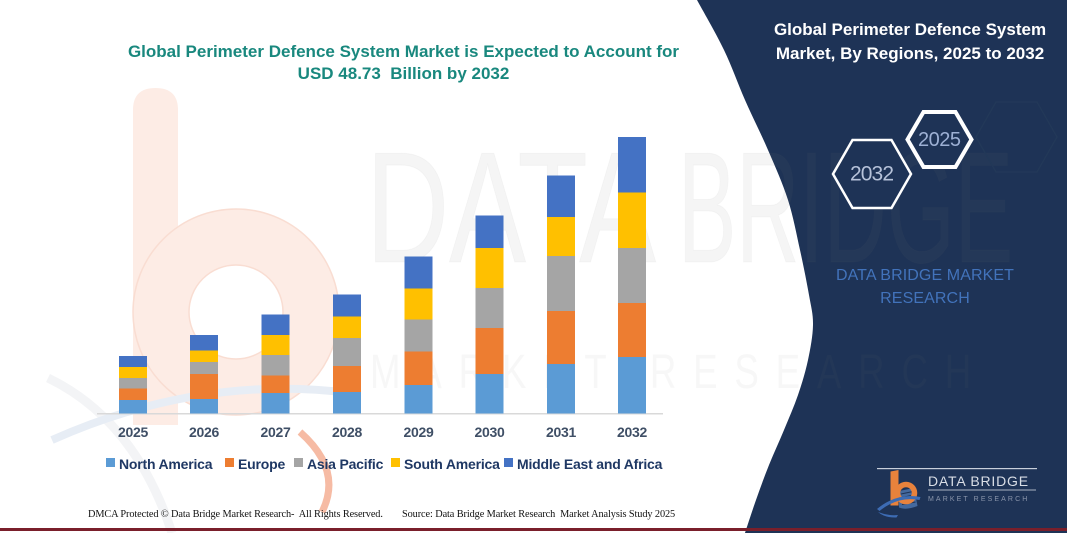 This screenshot has height=533, width=1067. Describe the element at coordinates (511, 208) in the screenshot. I see `svg-text: DATA` at that location.